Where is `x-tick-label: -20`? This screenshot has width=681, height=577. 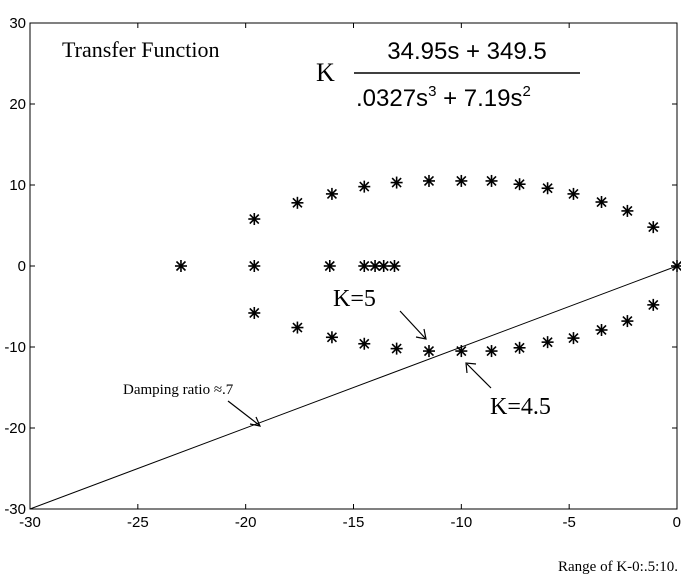 x-tick-label: -20 is located at coordinates (246, 522).